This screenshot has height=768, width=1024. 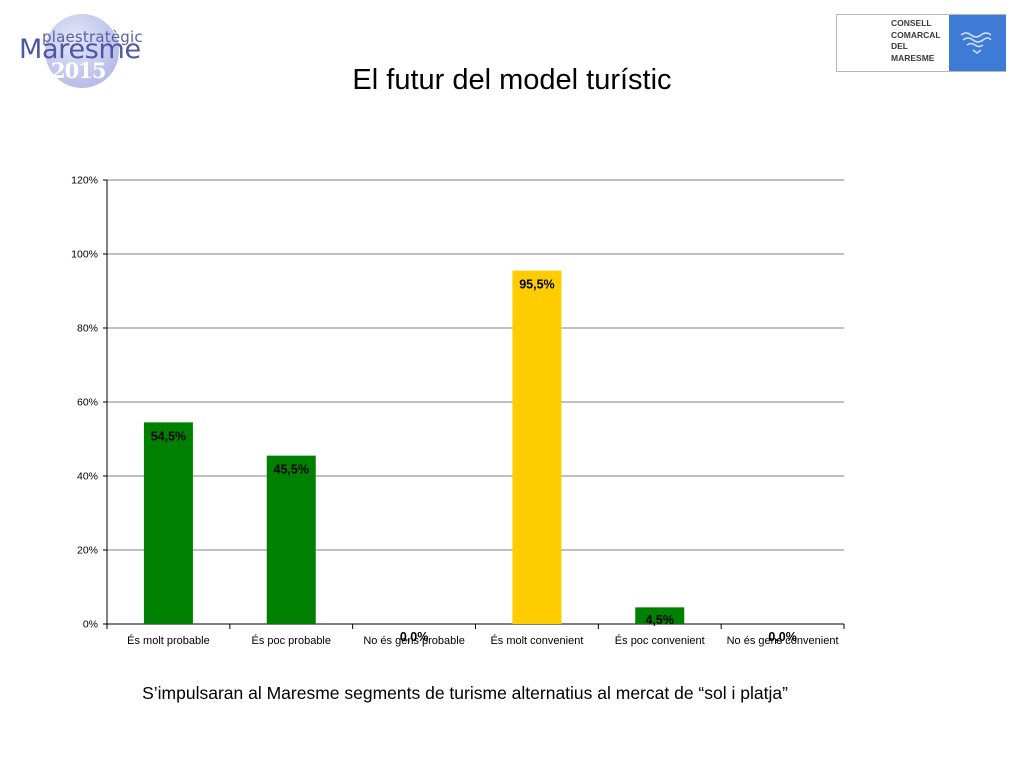 I want to click on x-tick-label: No és gens probable, so click(x=414, y=641).